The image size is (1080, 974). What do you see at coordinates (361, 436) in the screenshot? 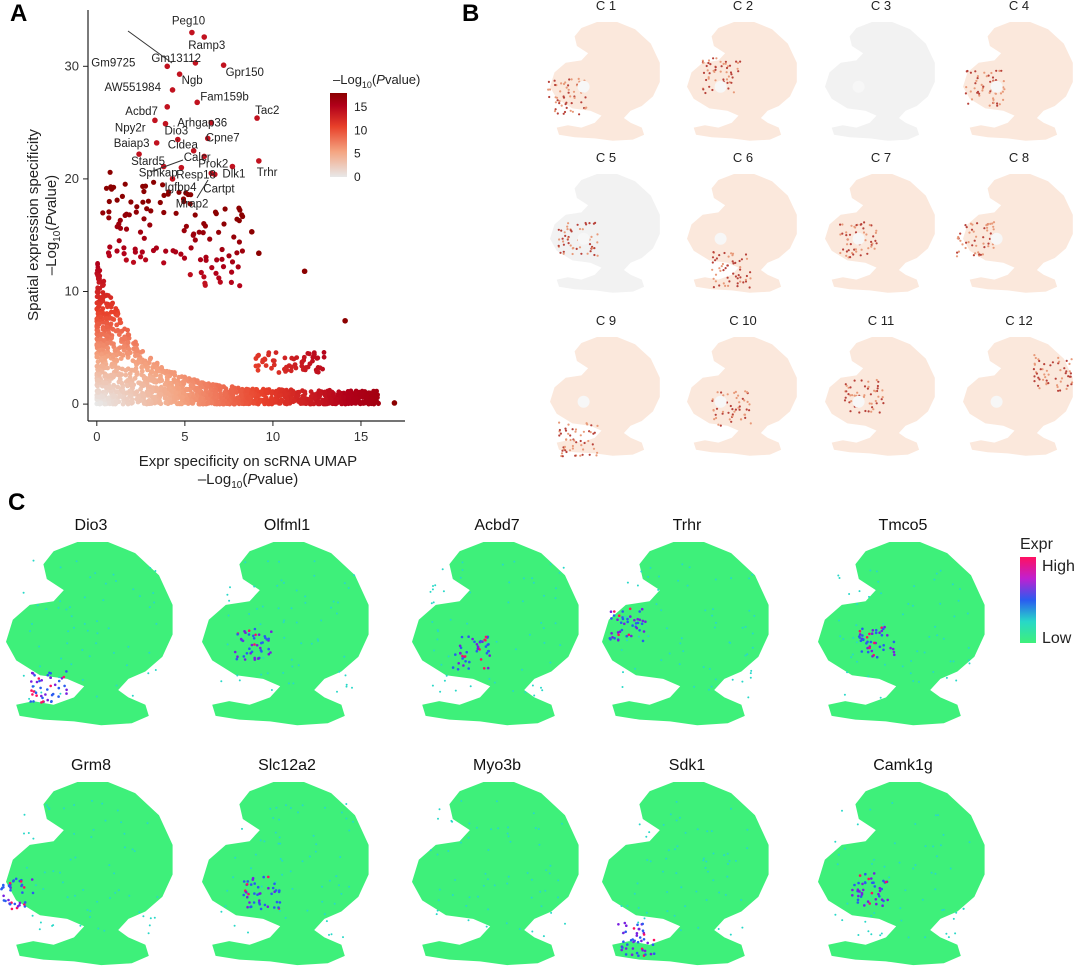
I see `x-tick-label: 15` at bounding box center [361, 436].